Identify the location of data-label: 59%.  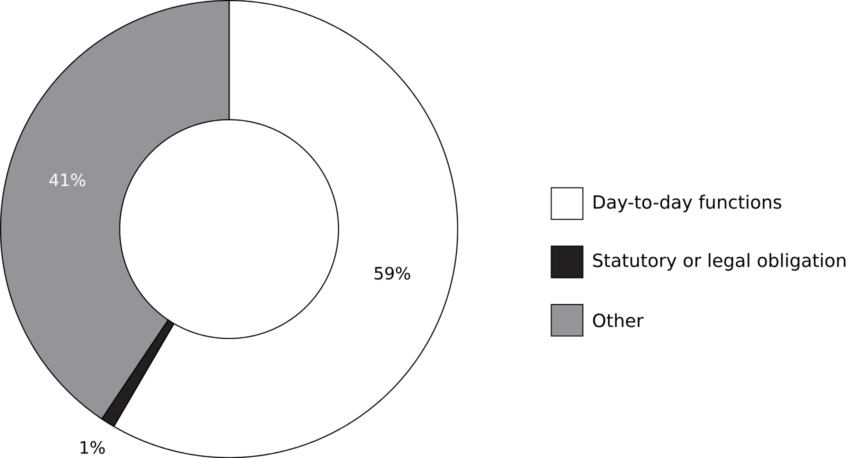
(392, 273).